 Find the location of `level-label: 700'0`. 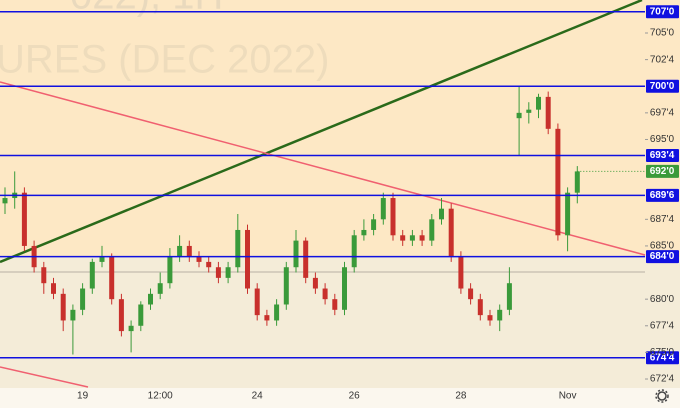

level-label: 700'0 is located at coordinates (662, 86).